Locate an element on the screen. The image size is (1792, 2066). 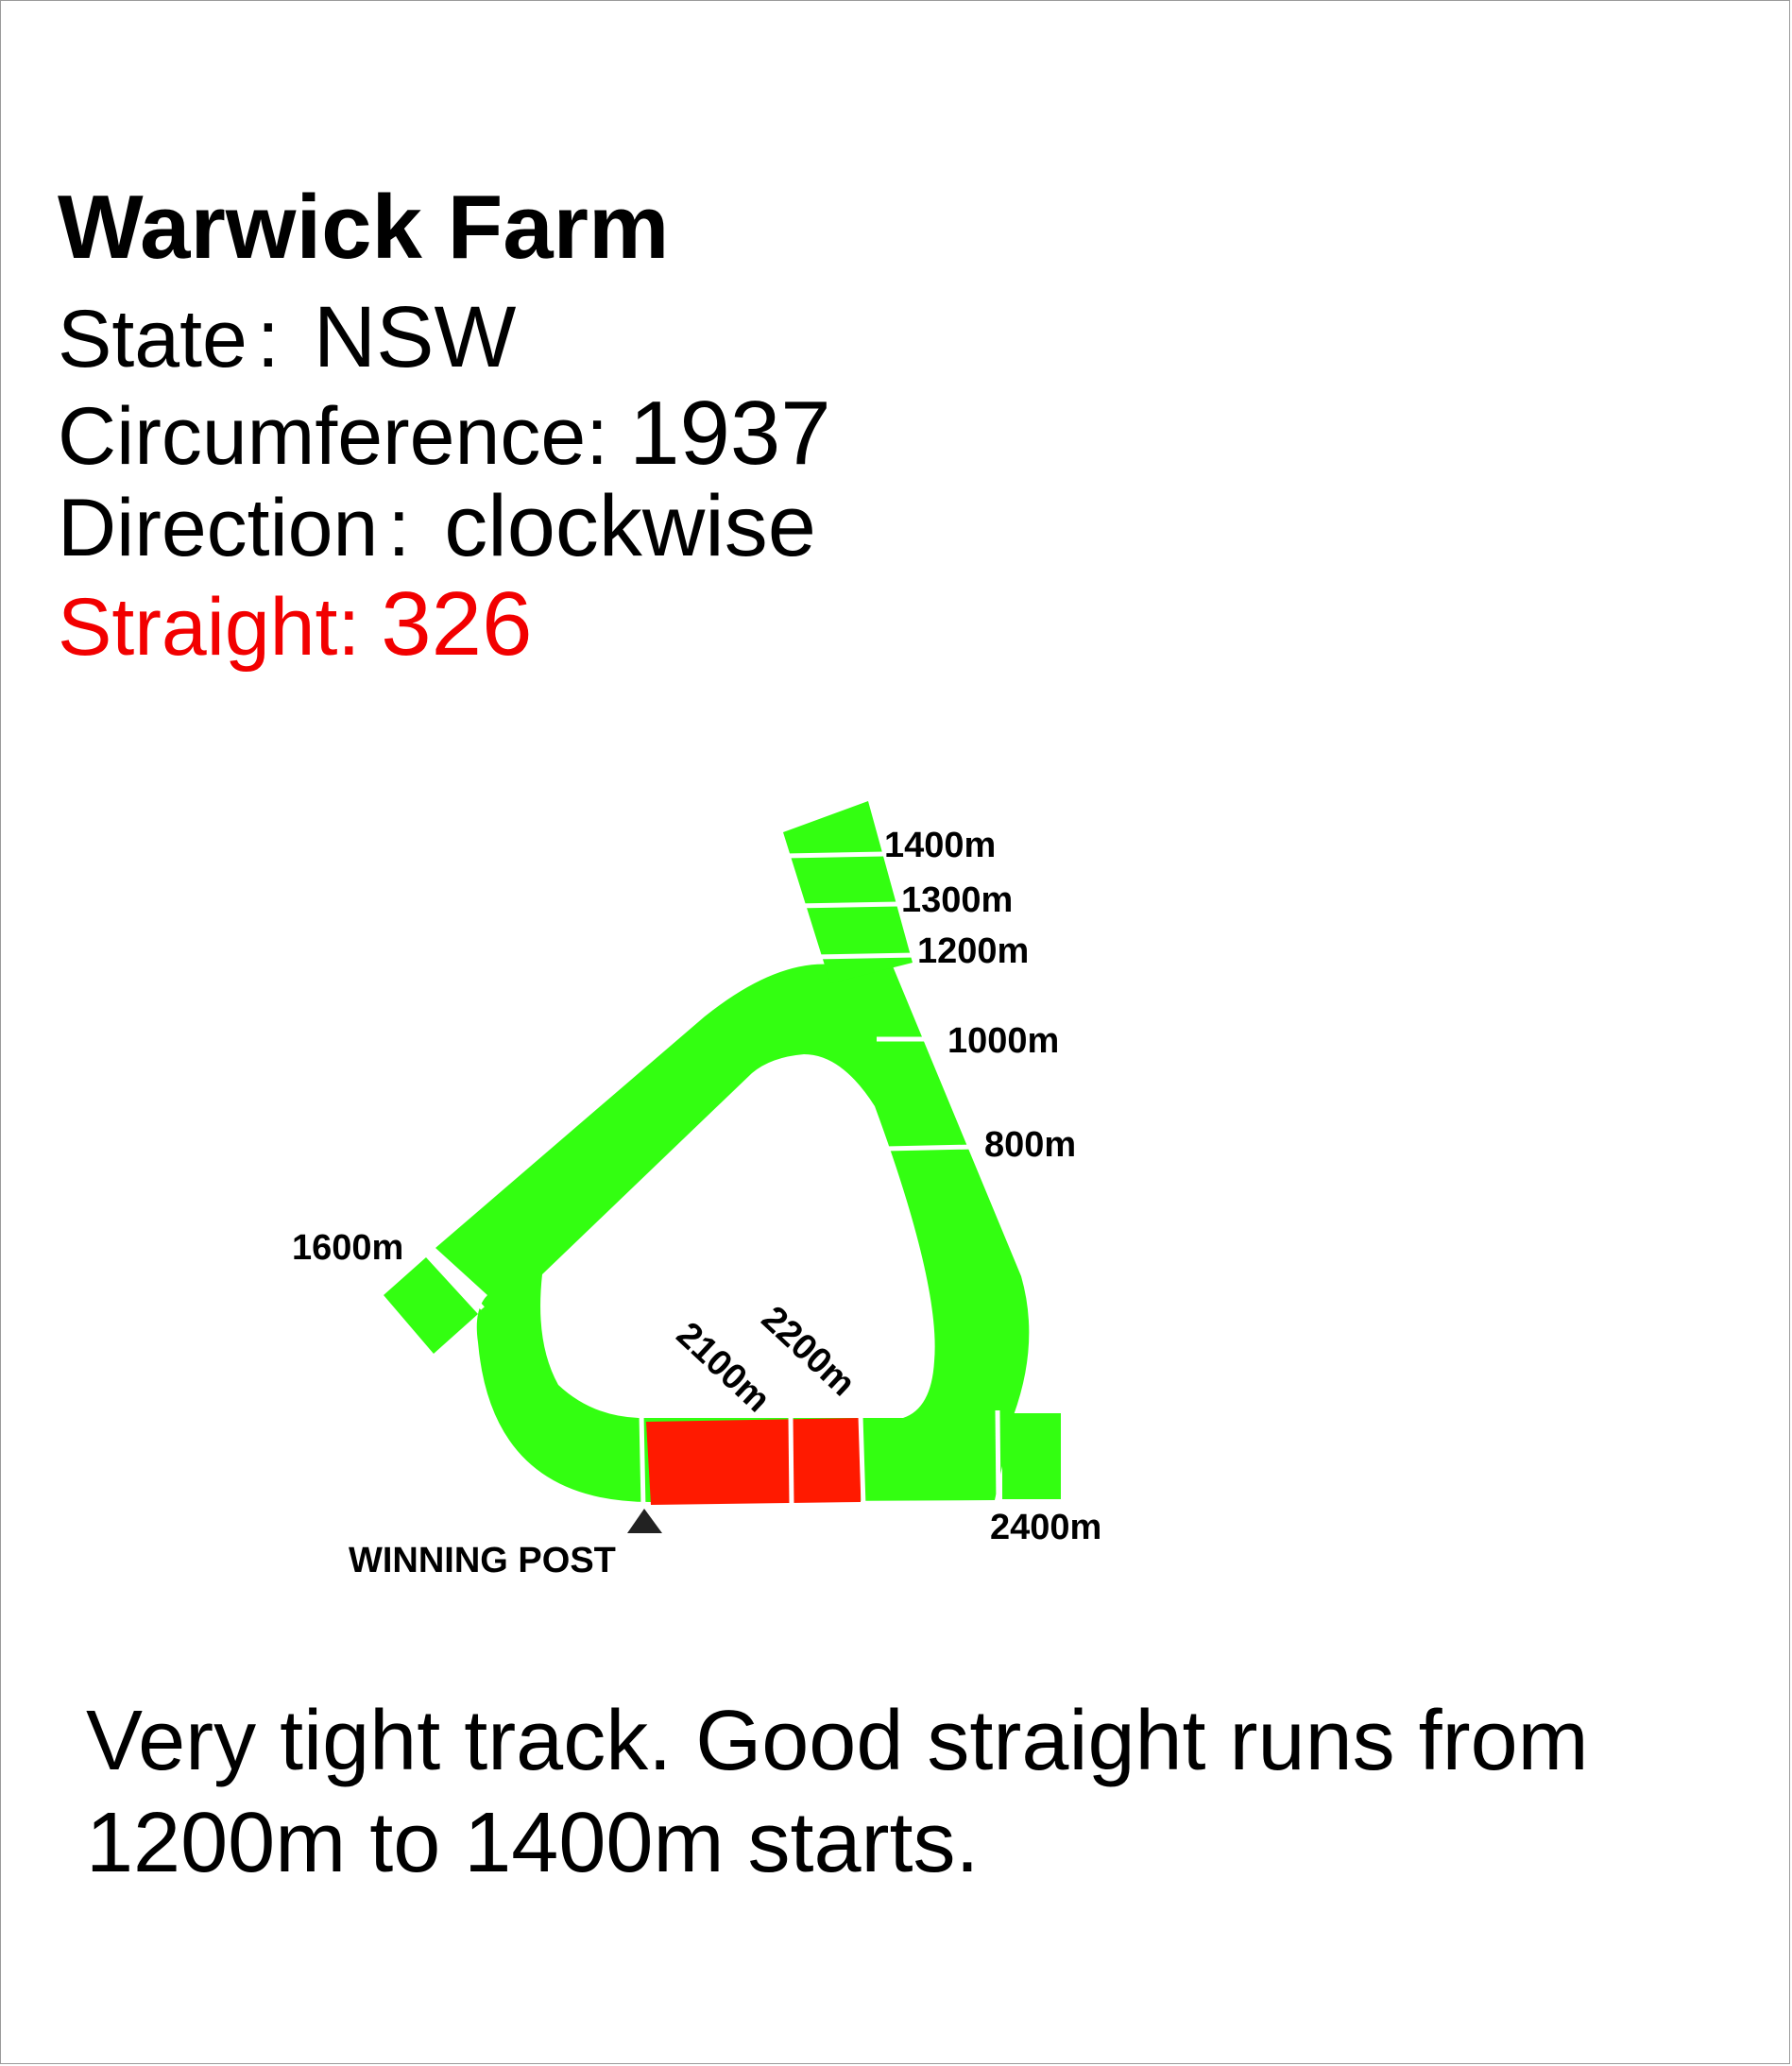
track-course is located at coordinates (722, 1155).